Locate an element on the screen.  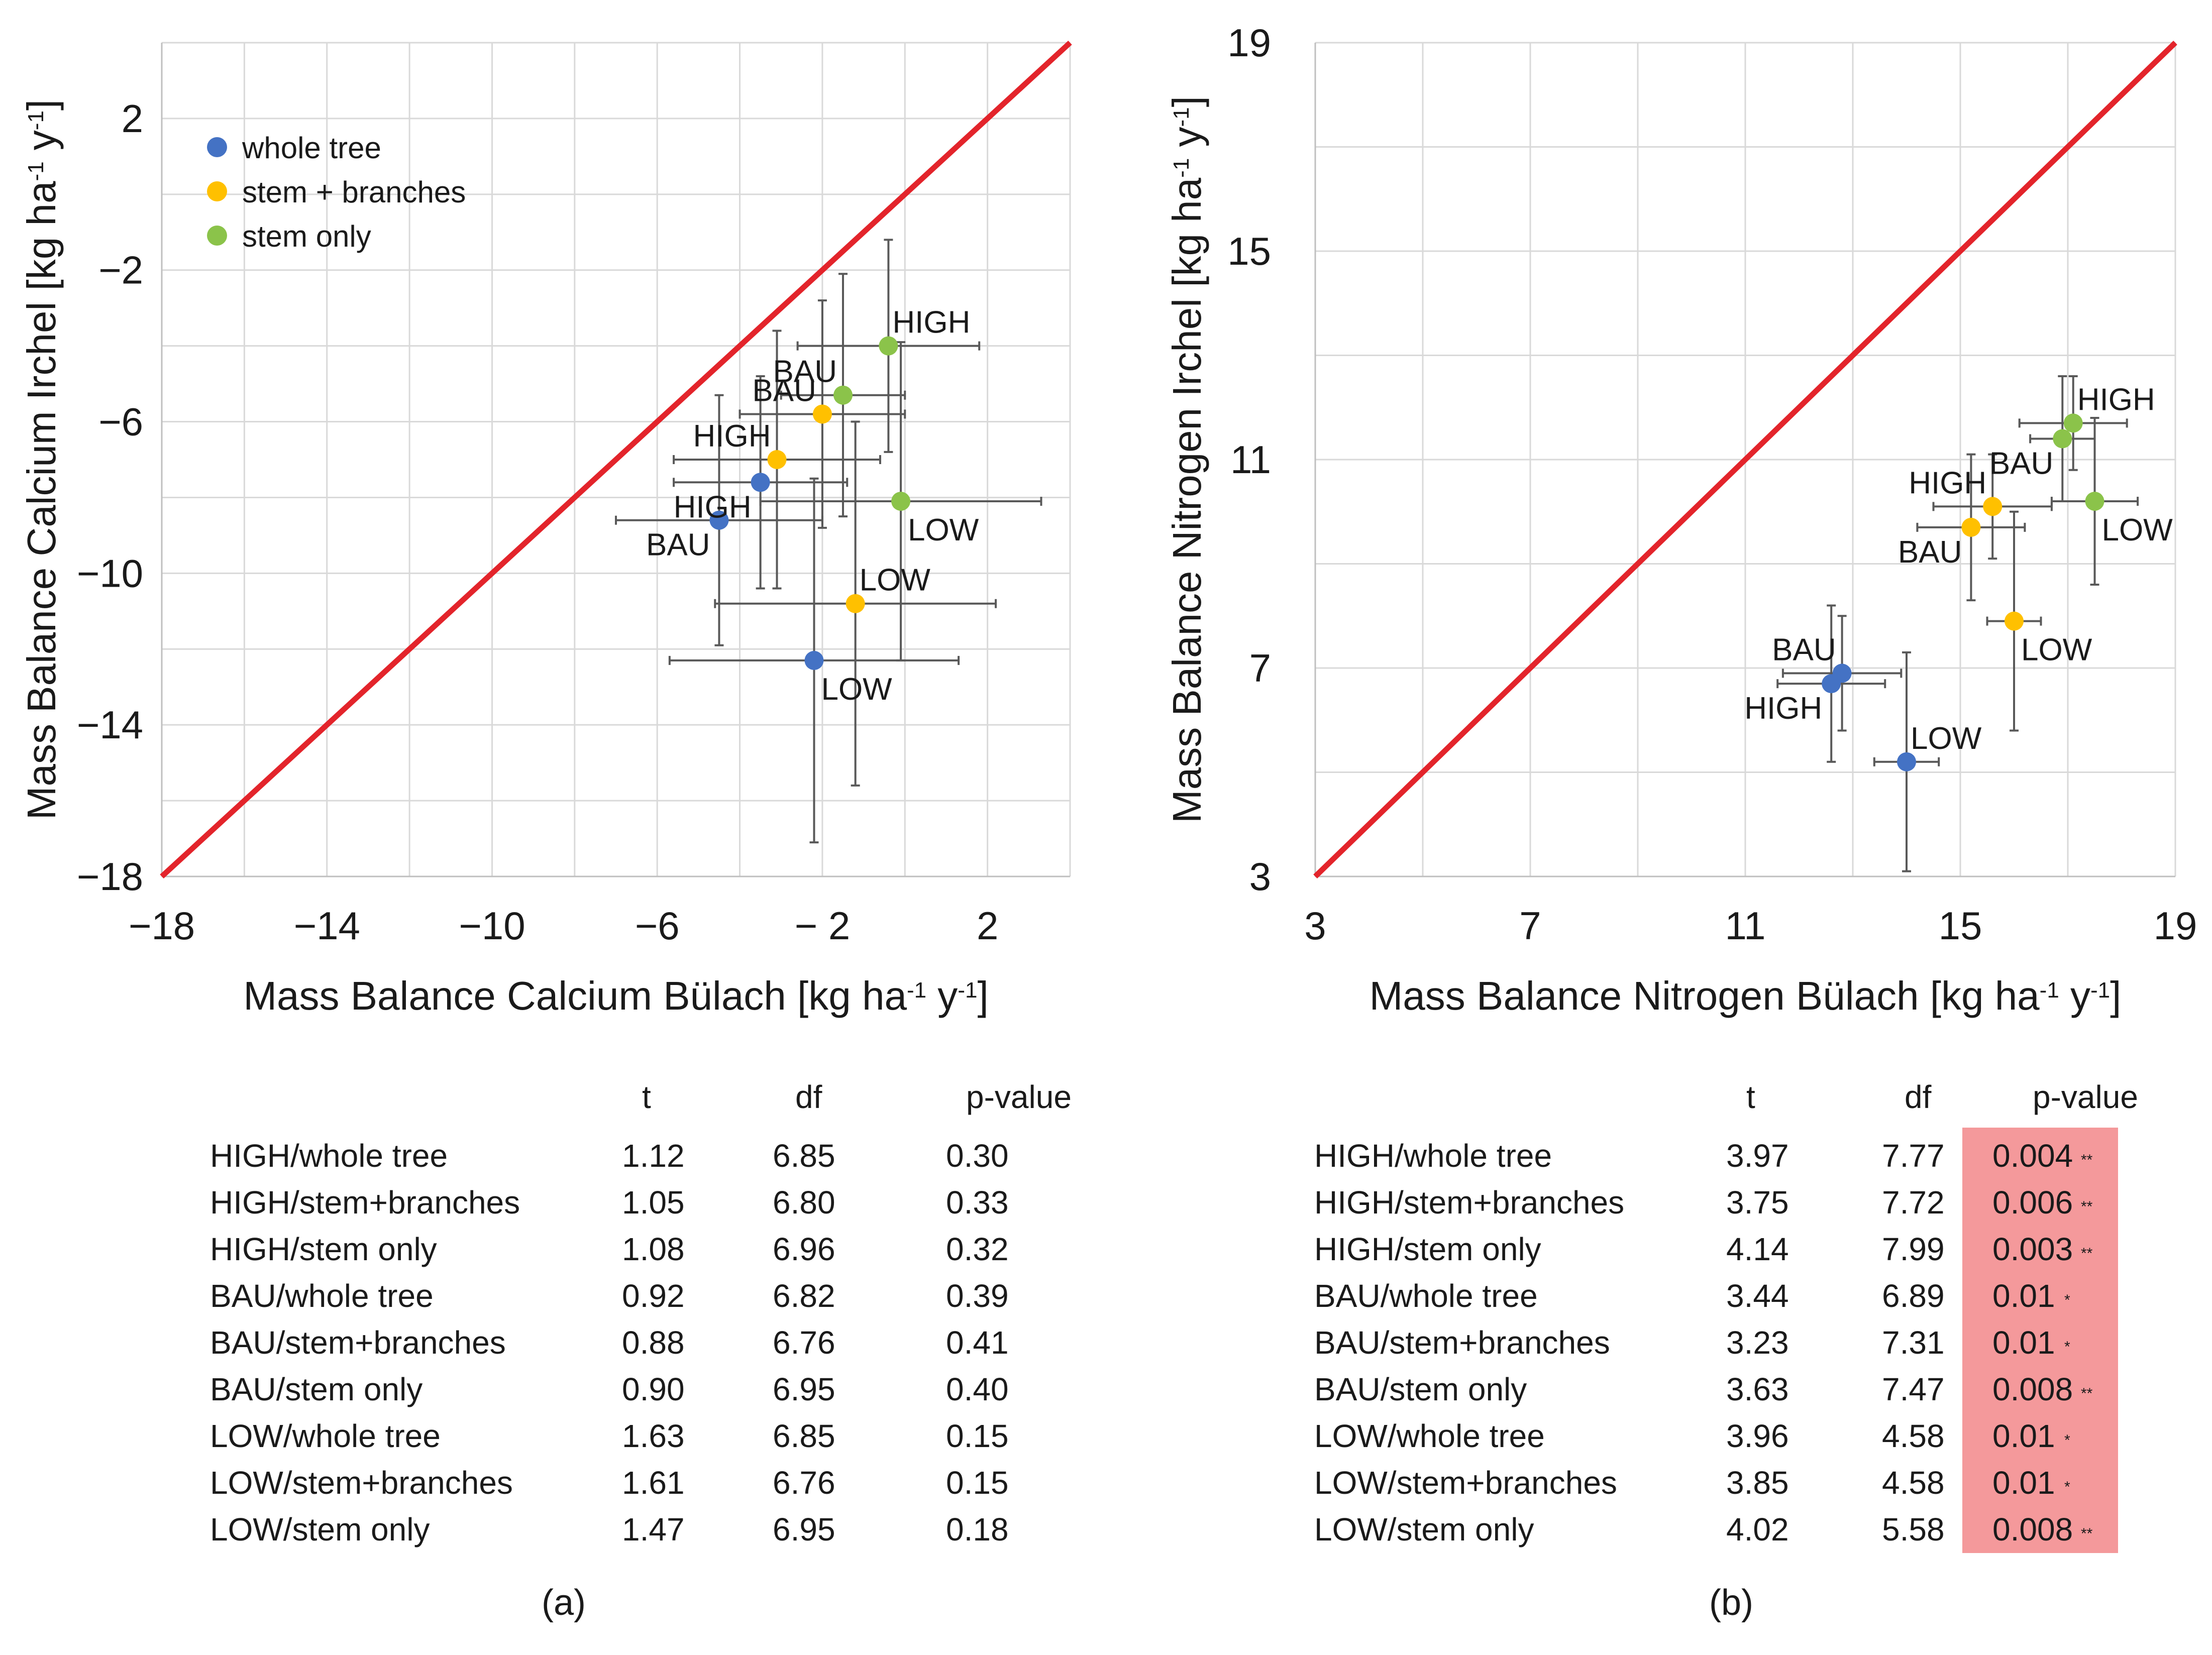
x-tick-label: −18 is located at coordinates (162, 926).